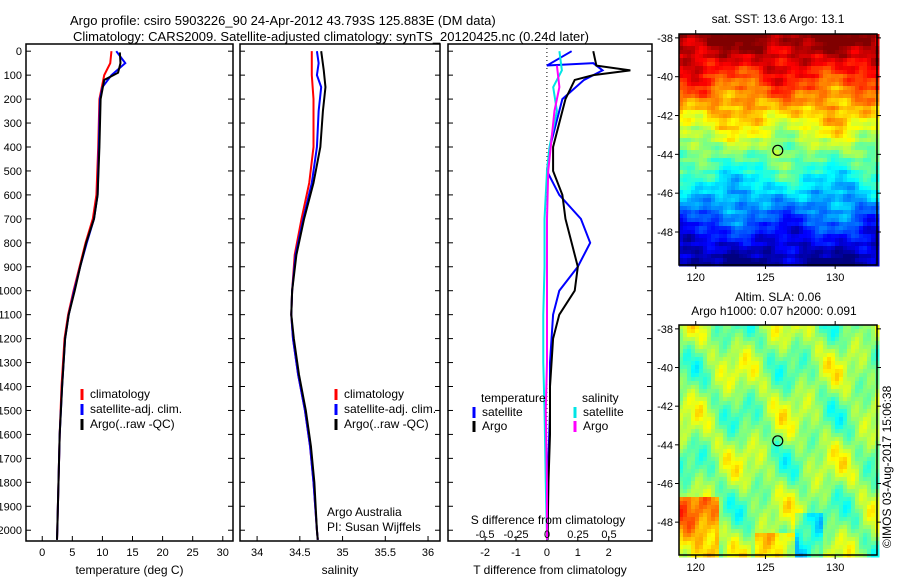 The width and height of the screenshot is (900, 580). What do you see at coordinates (13, 100) in the screenshot?
I see `y-tick-label: 200` at bounding box center [13, 100].